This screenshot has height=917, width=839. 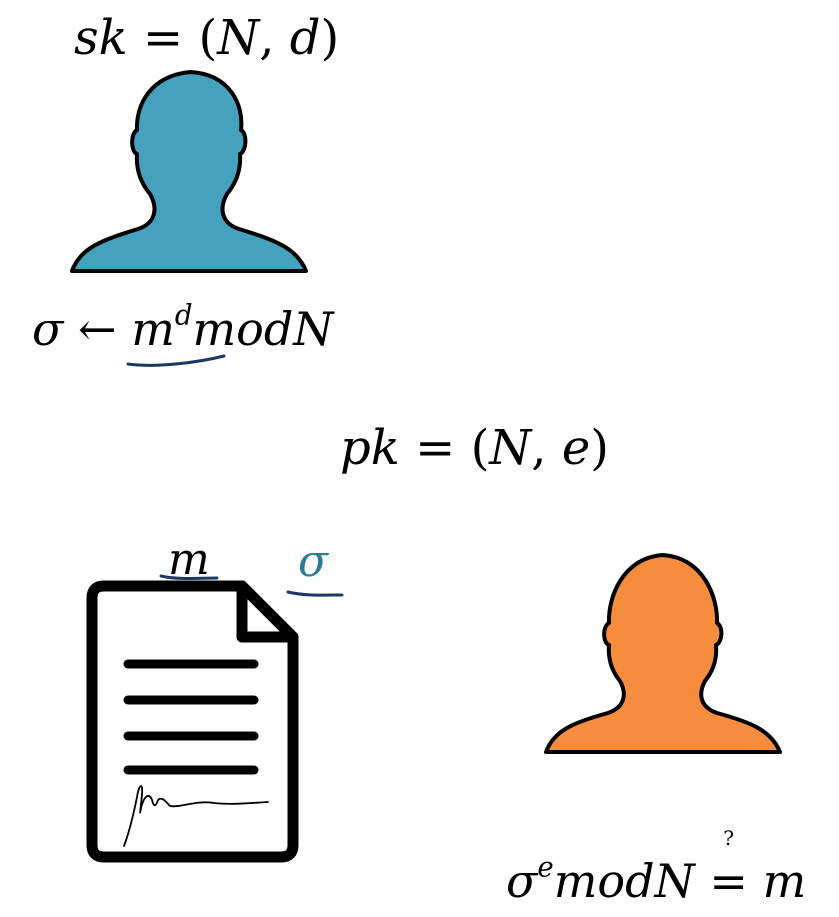 What do you see at coordinates (315, 593) in the screenshot?
I see `ink-underline-sigma` at bounding box center [315, 593].